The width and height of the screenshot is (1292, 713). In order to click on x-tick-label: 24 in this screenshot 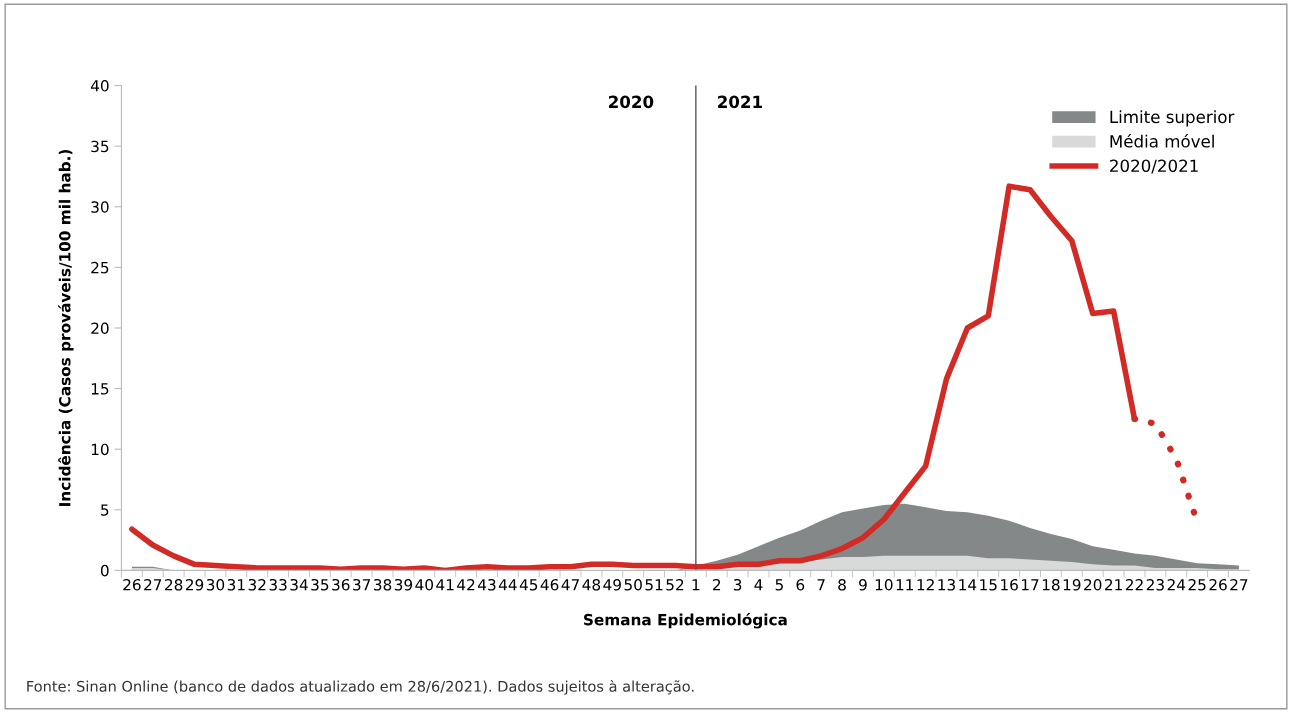, I will do `click(1176, 585)`.